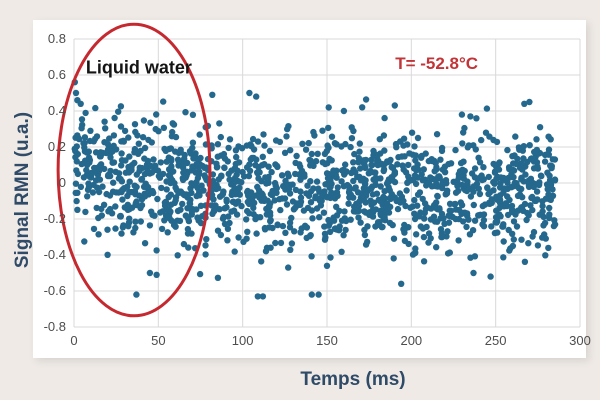 Image resolution: width=600 pixels, height=400 pixels. Describe the element at coordinates (54, 254) in the screenshot. I see `y-tick-label: -0.4` at that location.